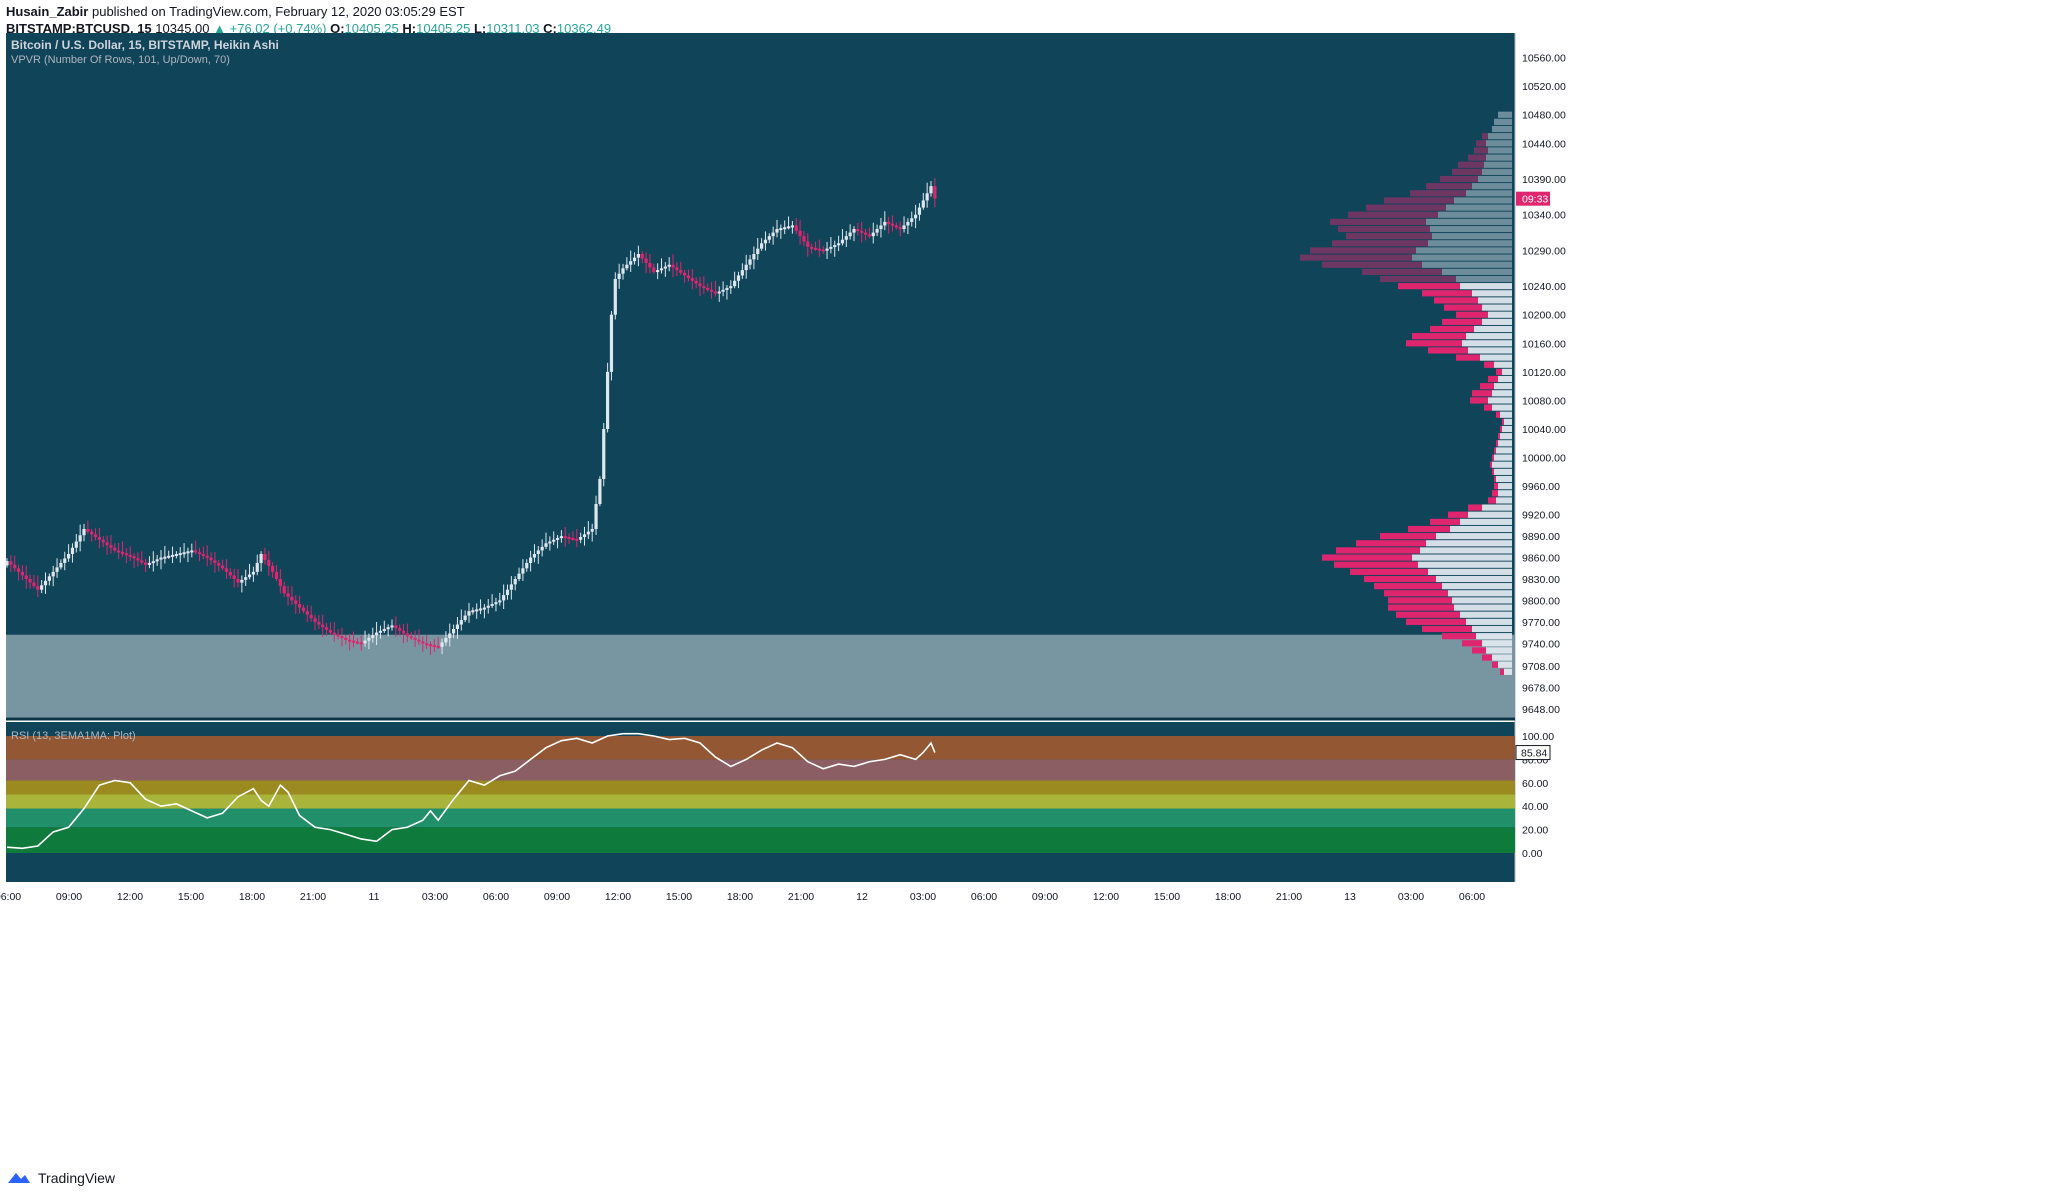 This screenshot has height=1194, width=2062. I want to click on price-tick-label: 10240.00, so click(1544, 287).